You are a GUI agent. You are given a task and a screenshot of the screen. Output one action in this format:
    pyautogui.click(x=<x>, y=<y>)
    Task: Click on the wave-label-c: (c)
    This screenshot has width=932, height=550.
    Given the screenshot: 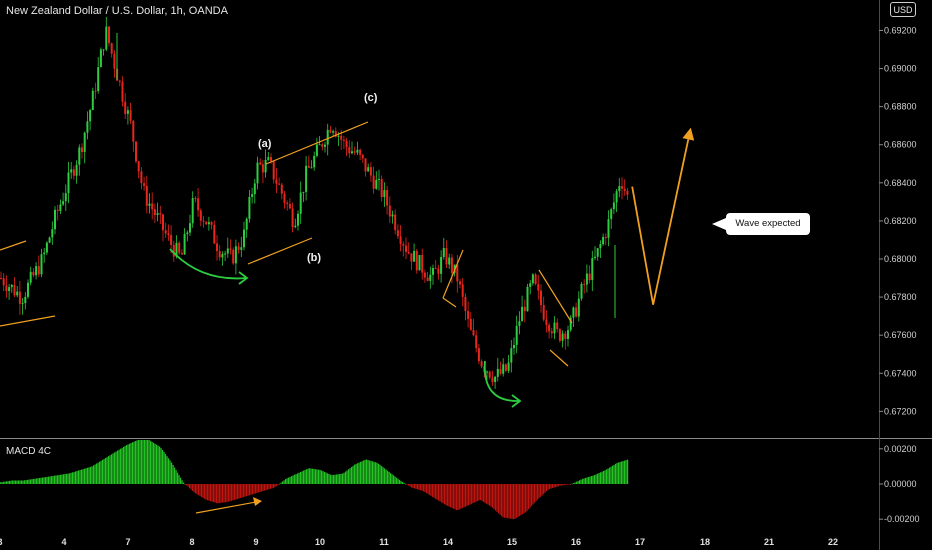 What is the action you would take?
    pyautogui.click(x=371, y=98)
    